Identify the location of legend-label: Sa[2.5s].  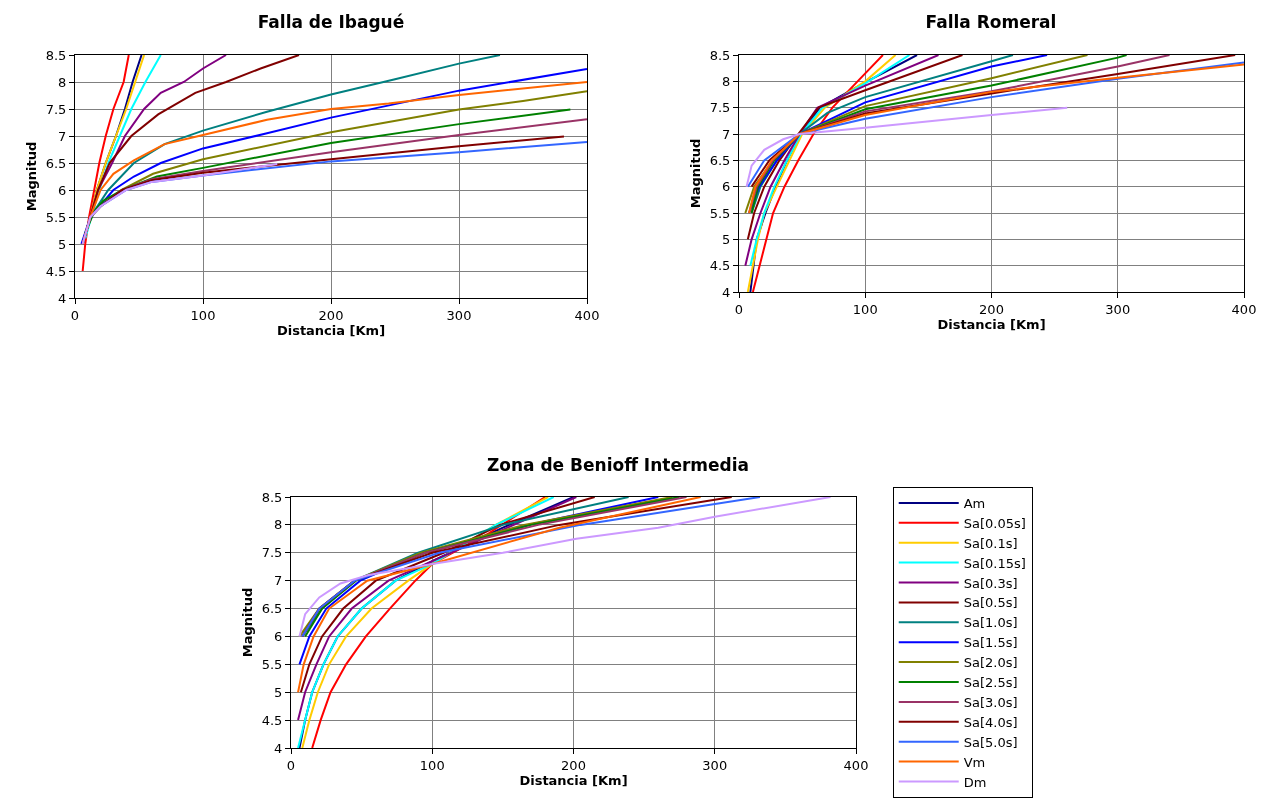
(990, 683).